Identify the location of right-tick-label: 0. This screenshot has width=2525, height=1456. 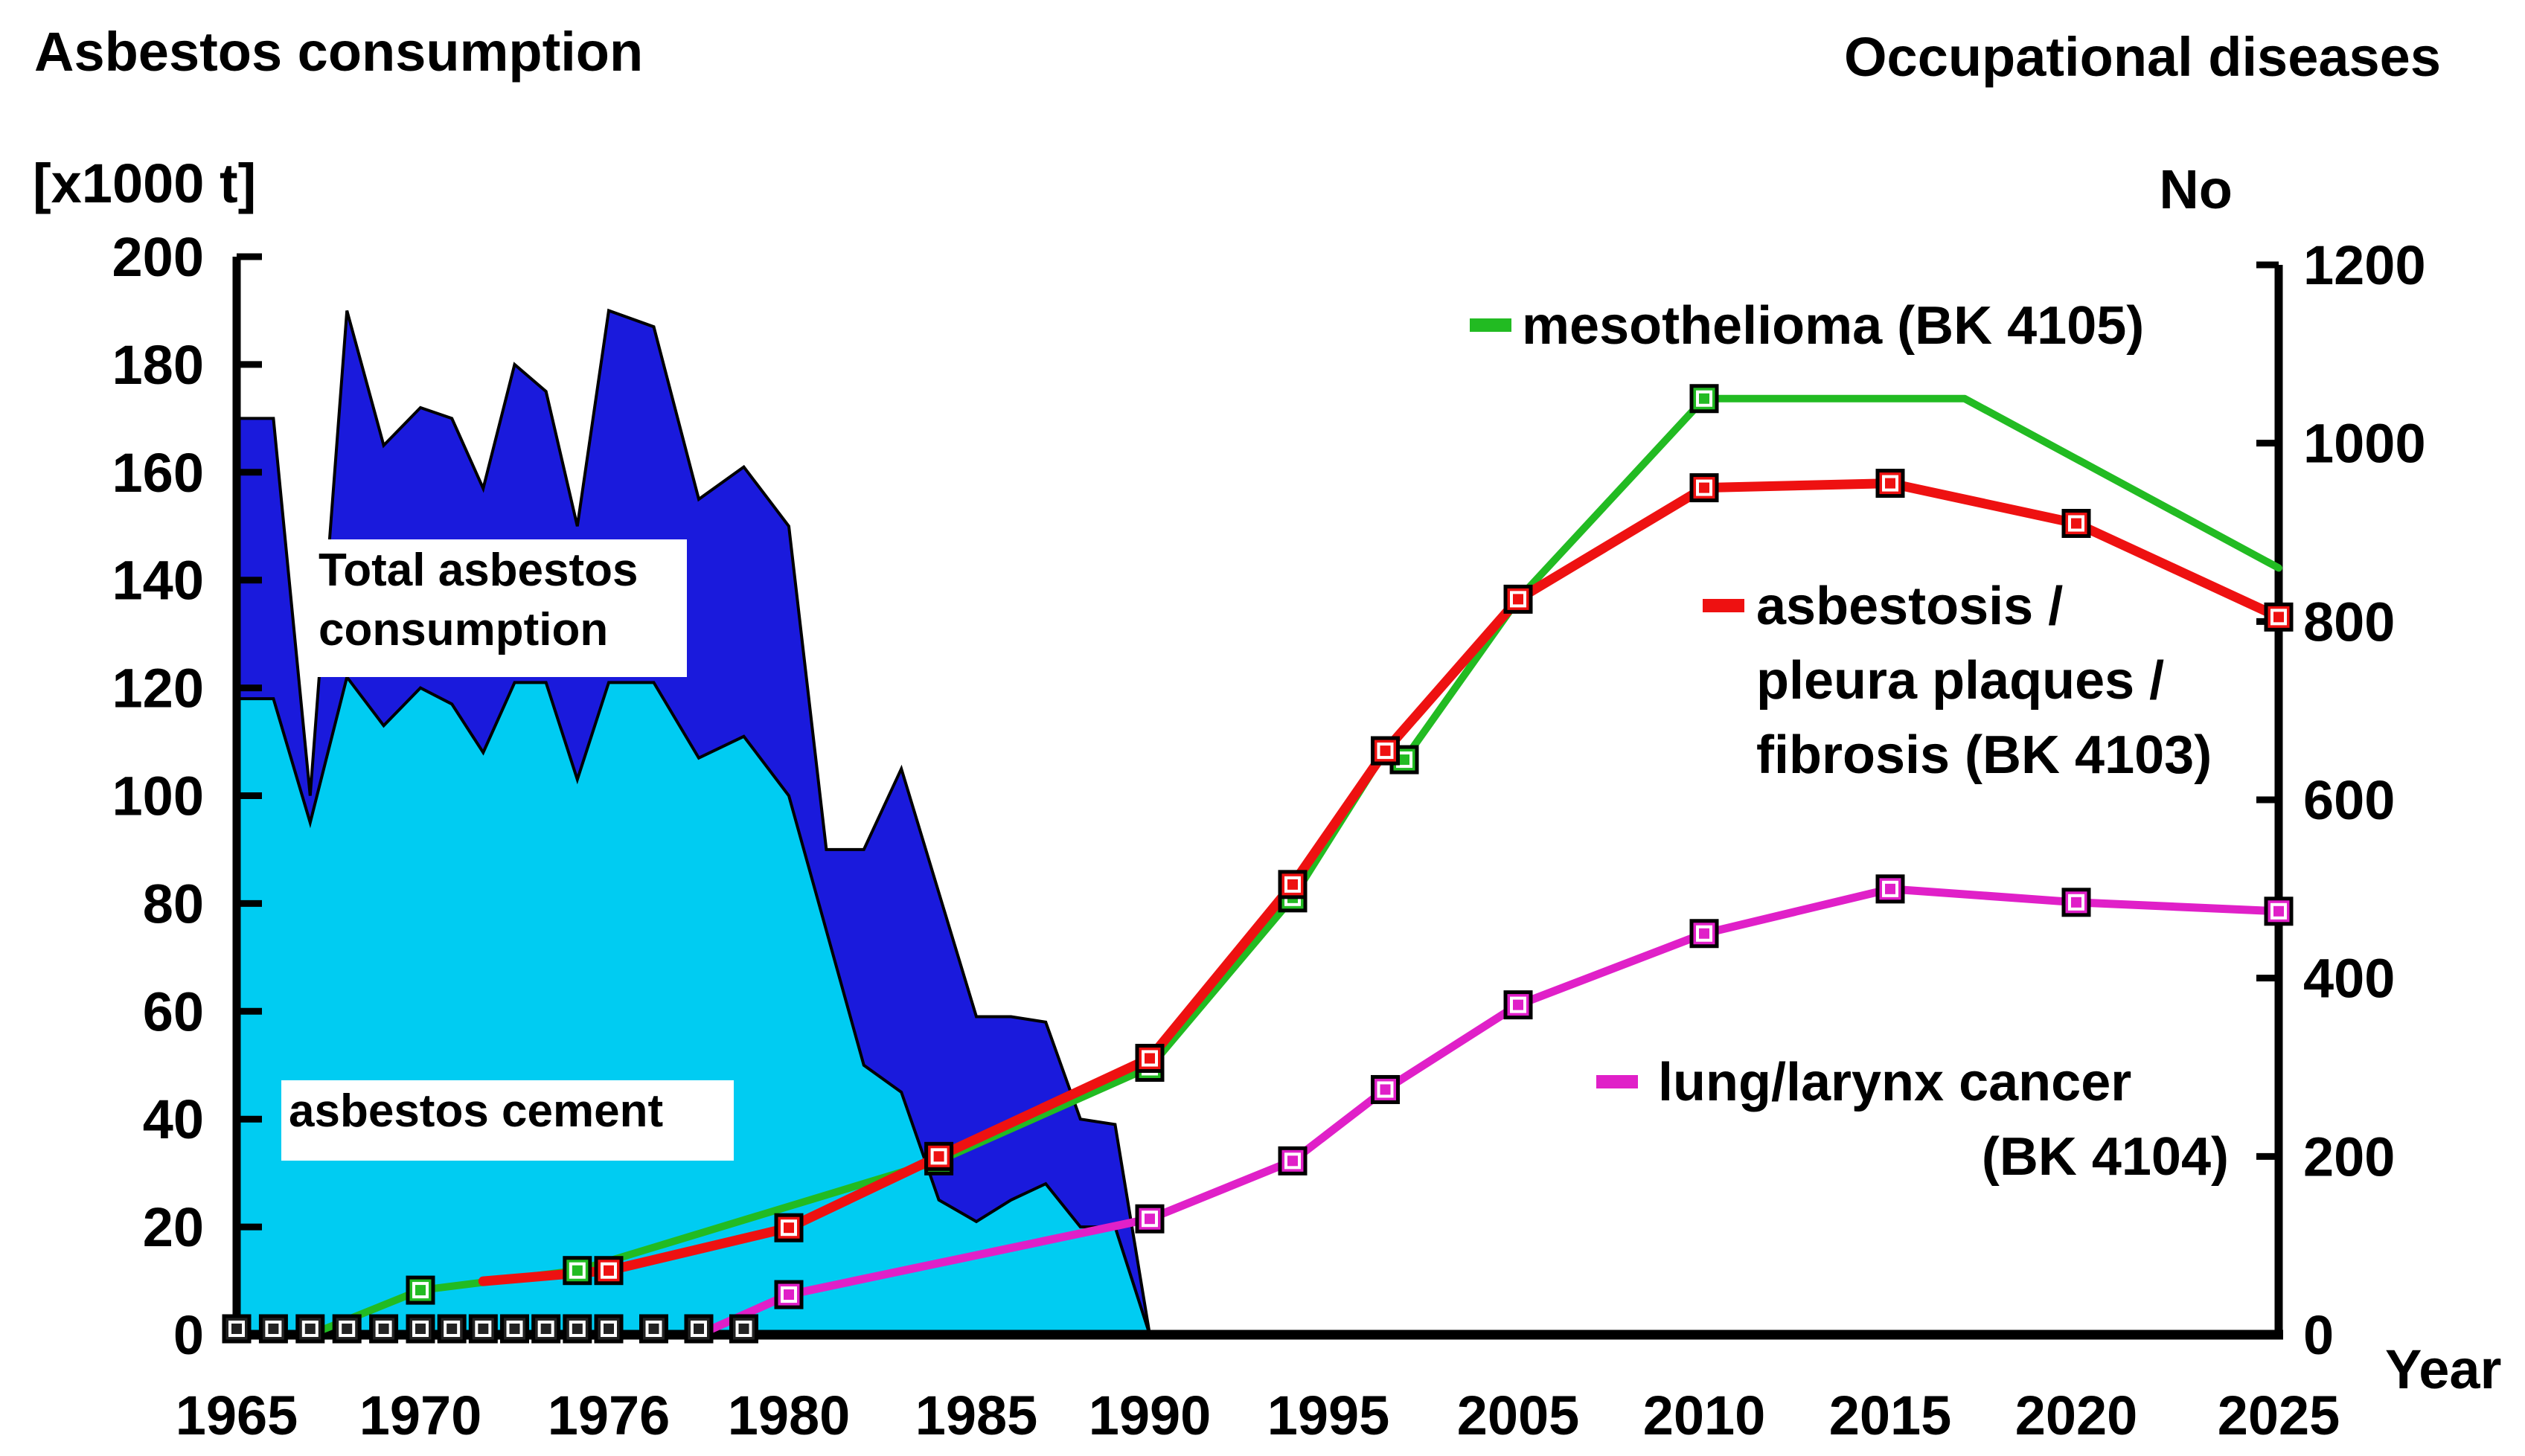
(2318, 1335).